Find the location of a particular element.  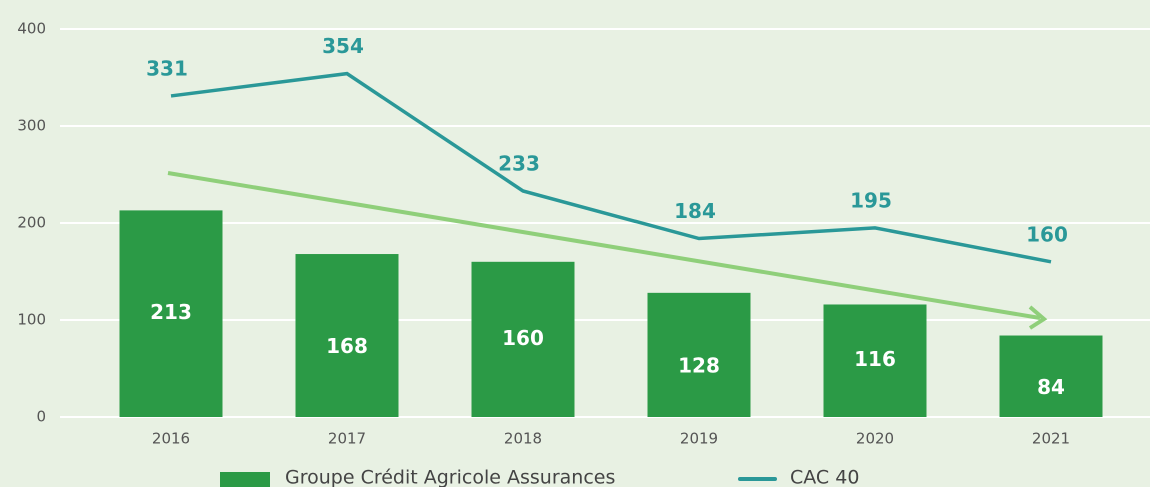

bar-label: 116 is located at coordinates (875, 359).